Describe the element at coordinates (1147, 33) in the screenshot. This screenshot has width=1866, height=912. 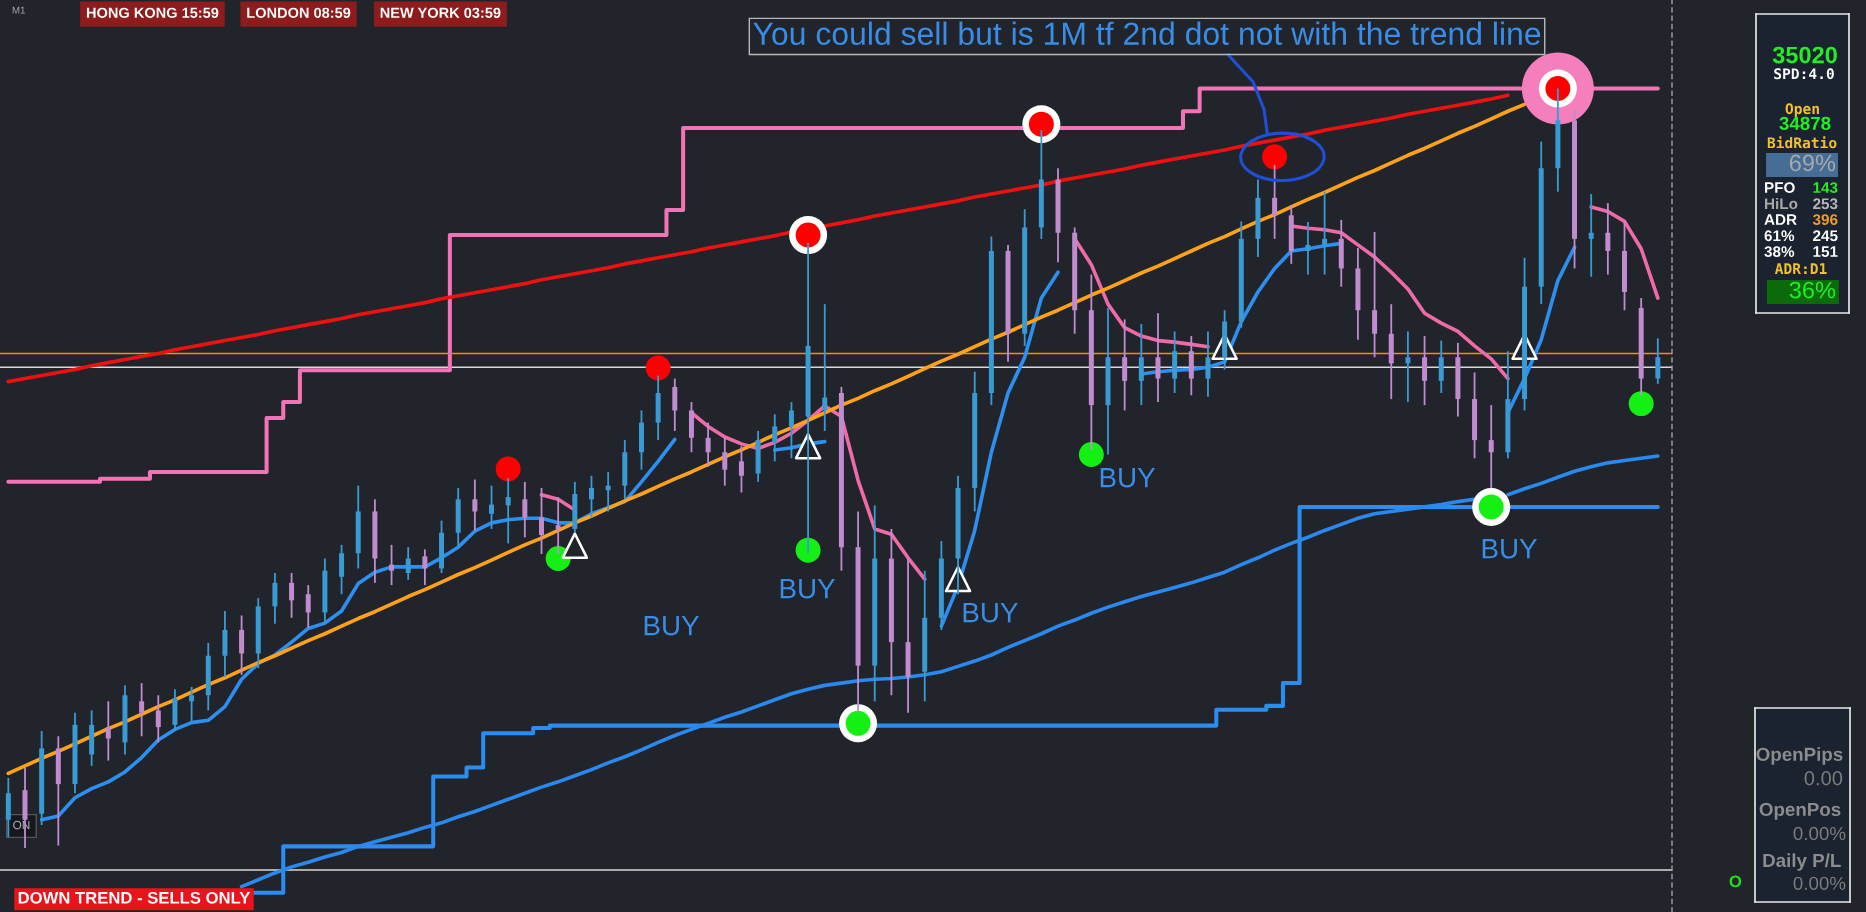
I see `text: You could sell but is 1M tf 2nd dot not with the trend line` at that location.